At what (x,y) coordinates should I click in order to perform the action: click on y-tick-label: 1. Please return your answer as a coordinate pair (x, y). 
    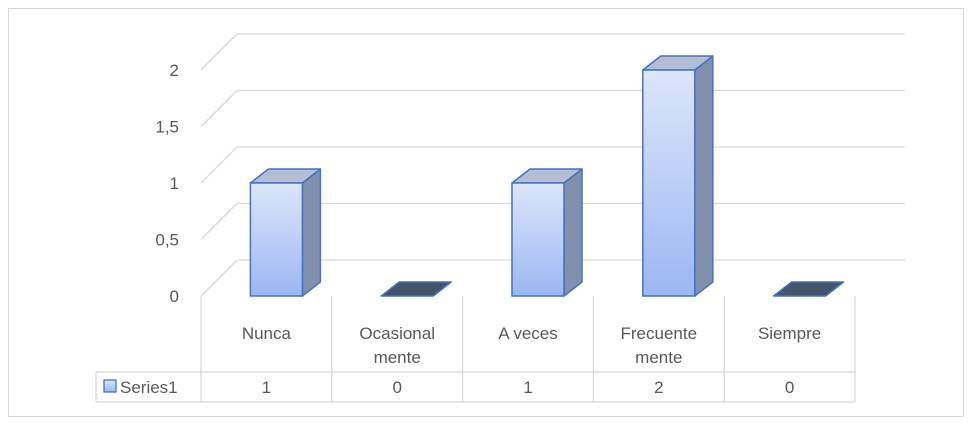
    Looking at the image, I should click on (174, 183).